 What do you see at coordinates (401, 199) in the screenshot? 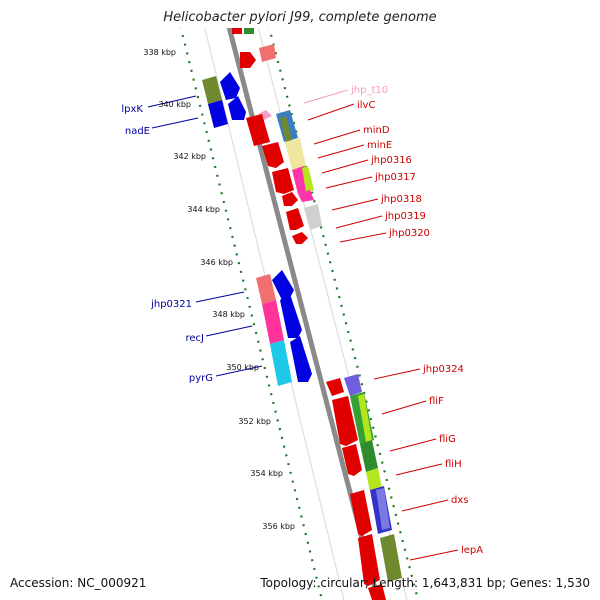
I see `gene-label-jhp0318: jhp0318` at bounding box center [401, 199].